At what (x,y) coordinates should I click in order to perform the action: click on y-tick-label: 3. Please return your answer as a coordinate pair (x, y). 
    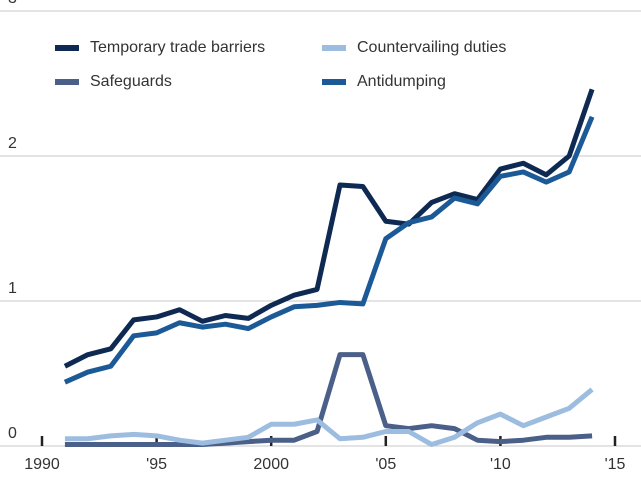
    Looking at the image, I should click on (12, 3).